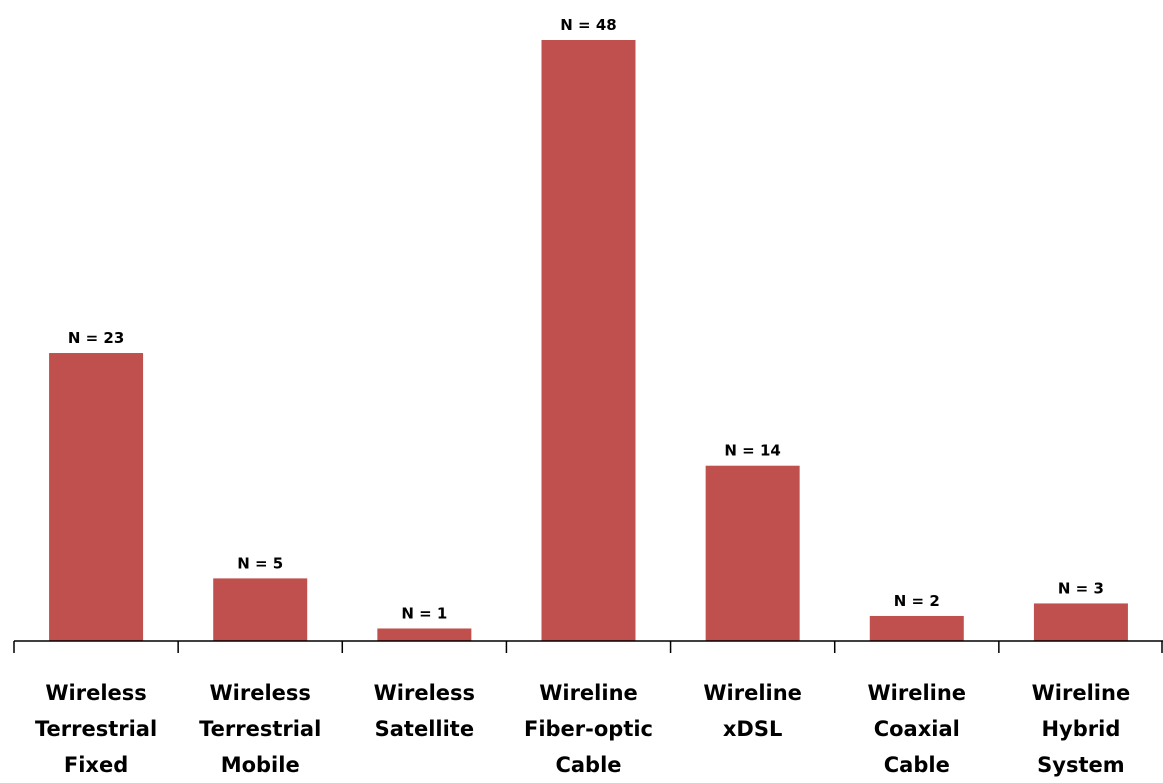 The height and width of the screenshot is (783, 1163). What do you see at coordinates (588, 646) in the screenshot?
I see `x-axis` at bounding box center [588, 646].